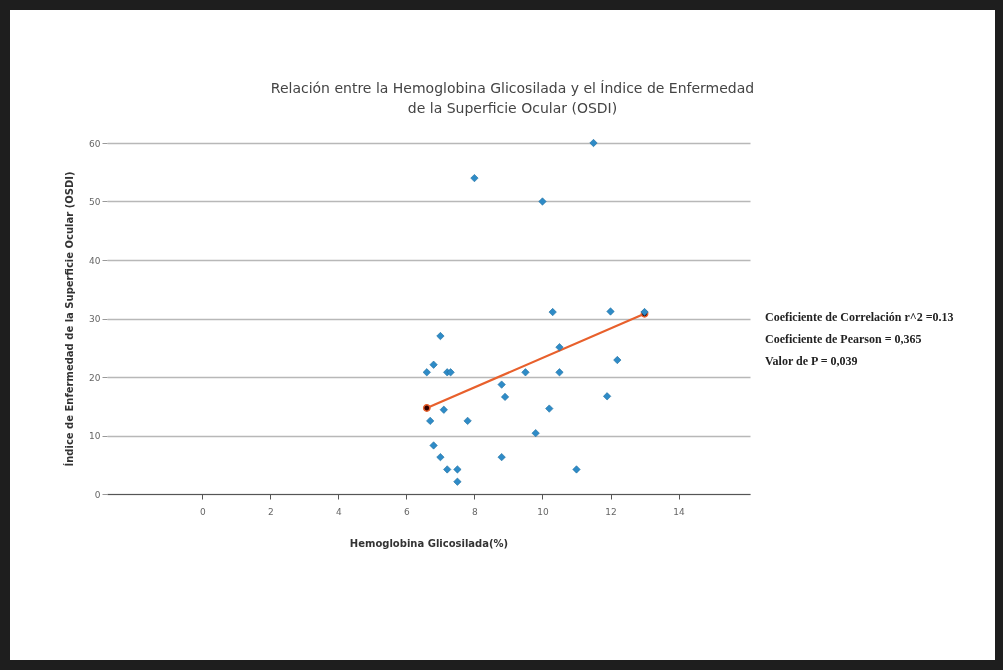  What do you see at coordinates (270, 511) in the screenshot?
I see `x-tick-label: 2` at bounding box center [270, 511].